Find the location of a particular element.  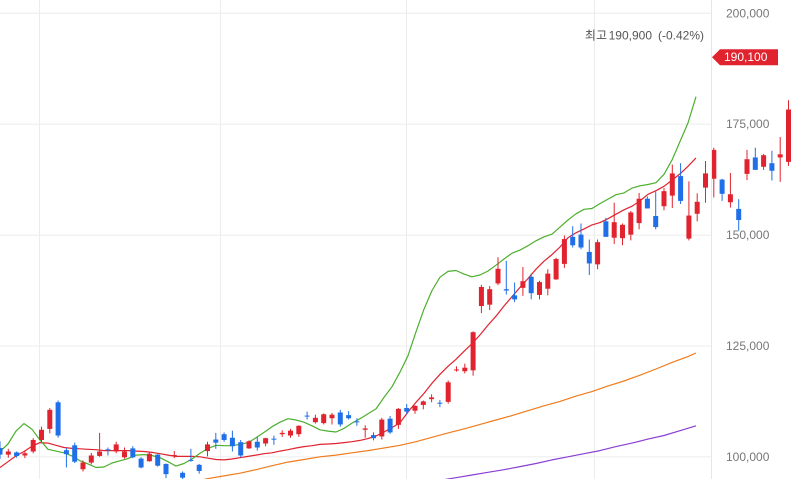

high-marker: 최고 190,900 (-0.42%) is located at coordinates (644, 36).